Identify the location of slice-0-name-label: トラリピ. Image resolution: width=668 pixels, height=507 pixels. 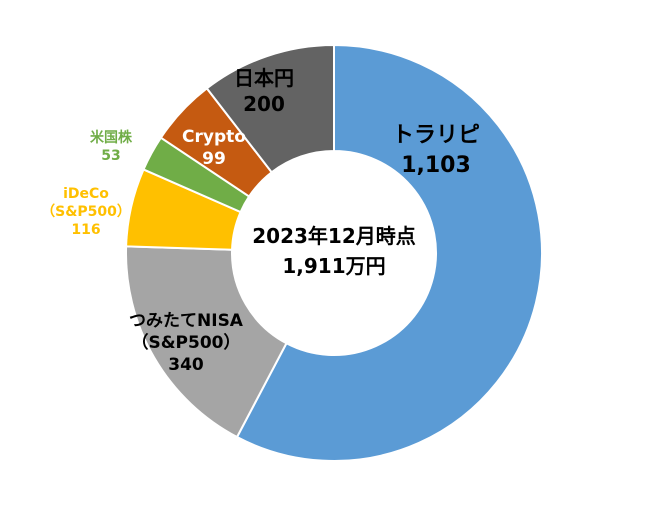
(436, 135).